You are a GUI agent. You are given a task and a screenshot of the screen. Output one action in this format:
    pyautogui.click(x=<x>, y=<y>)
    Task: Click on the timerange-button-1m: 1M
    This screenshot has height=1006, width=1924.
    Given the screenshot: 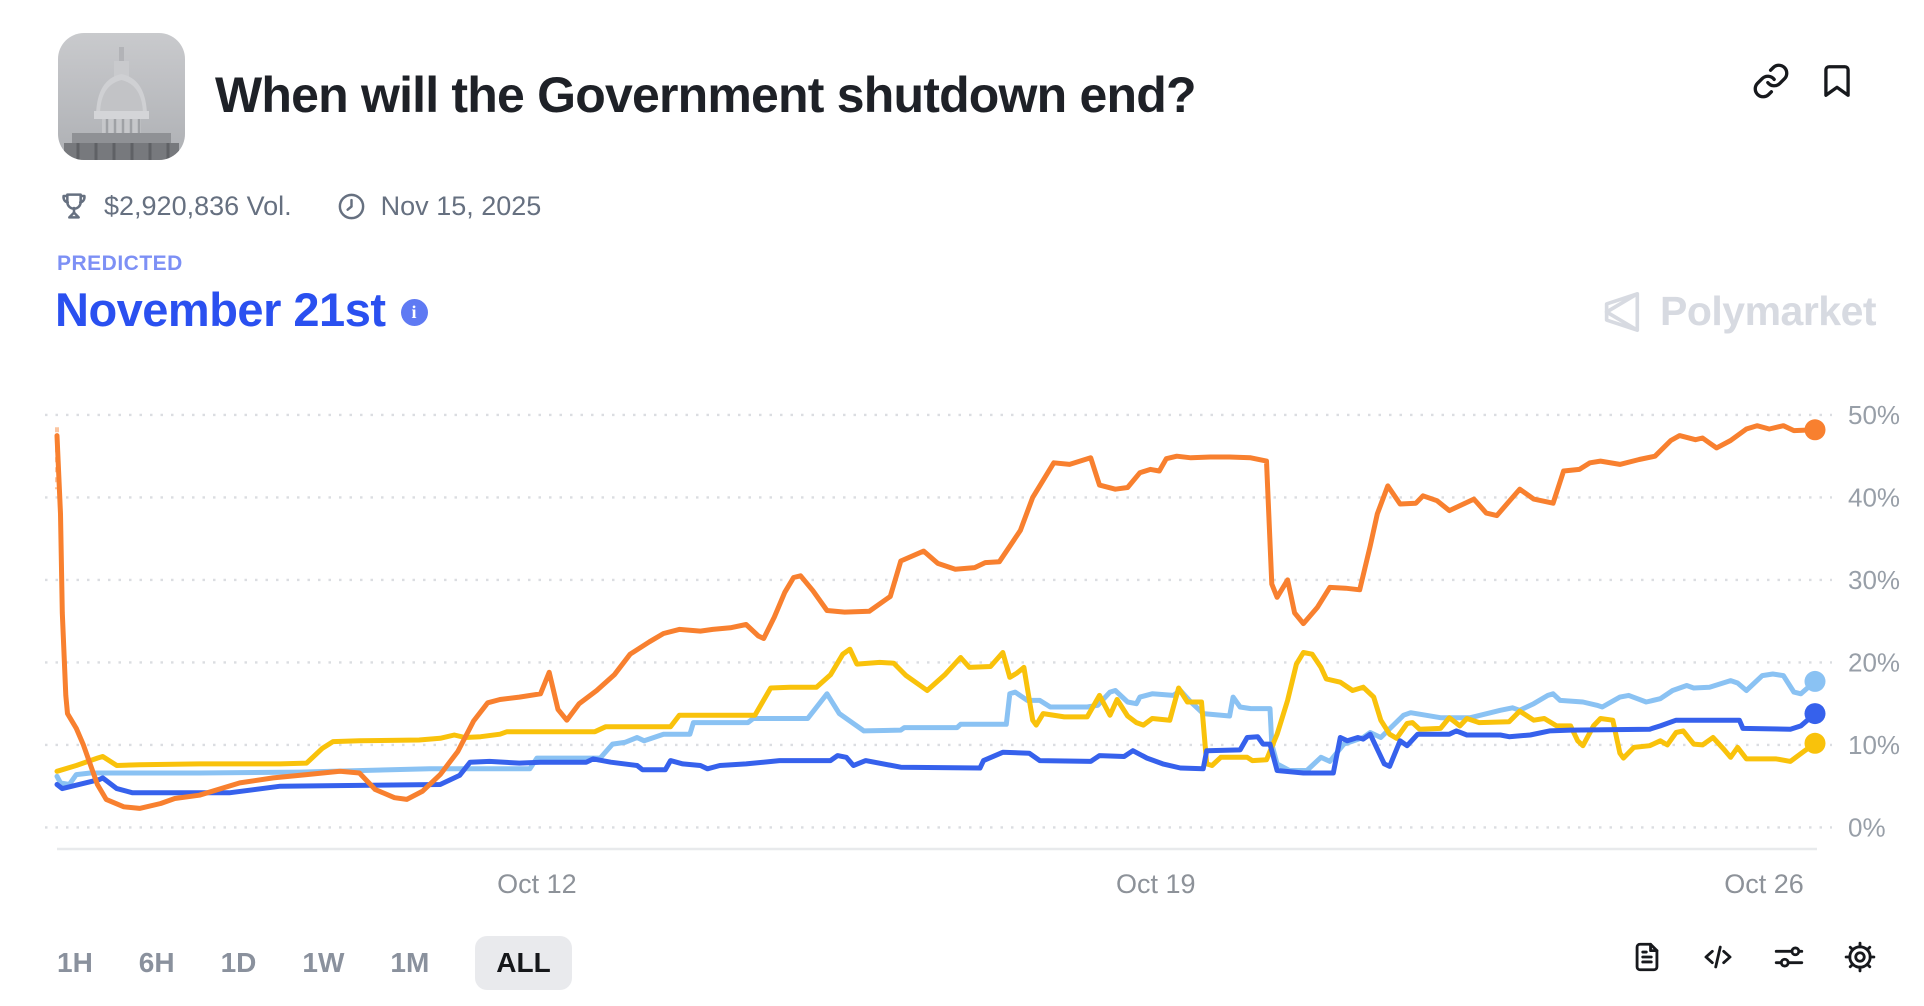 What is the action you would take?
    pyautogui.click(x=410, y=962)
    